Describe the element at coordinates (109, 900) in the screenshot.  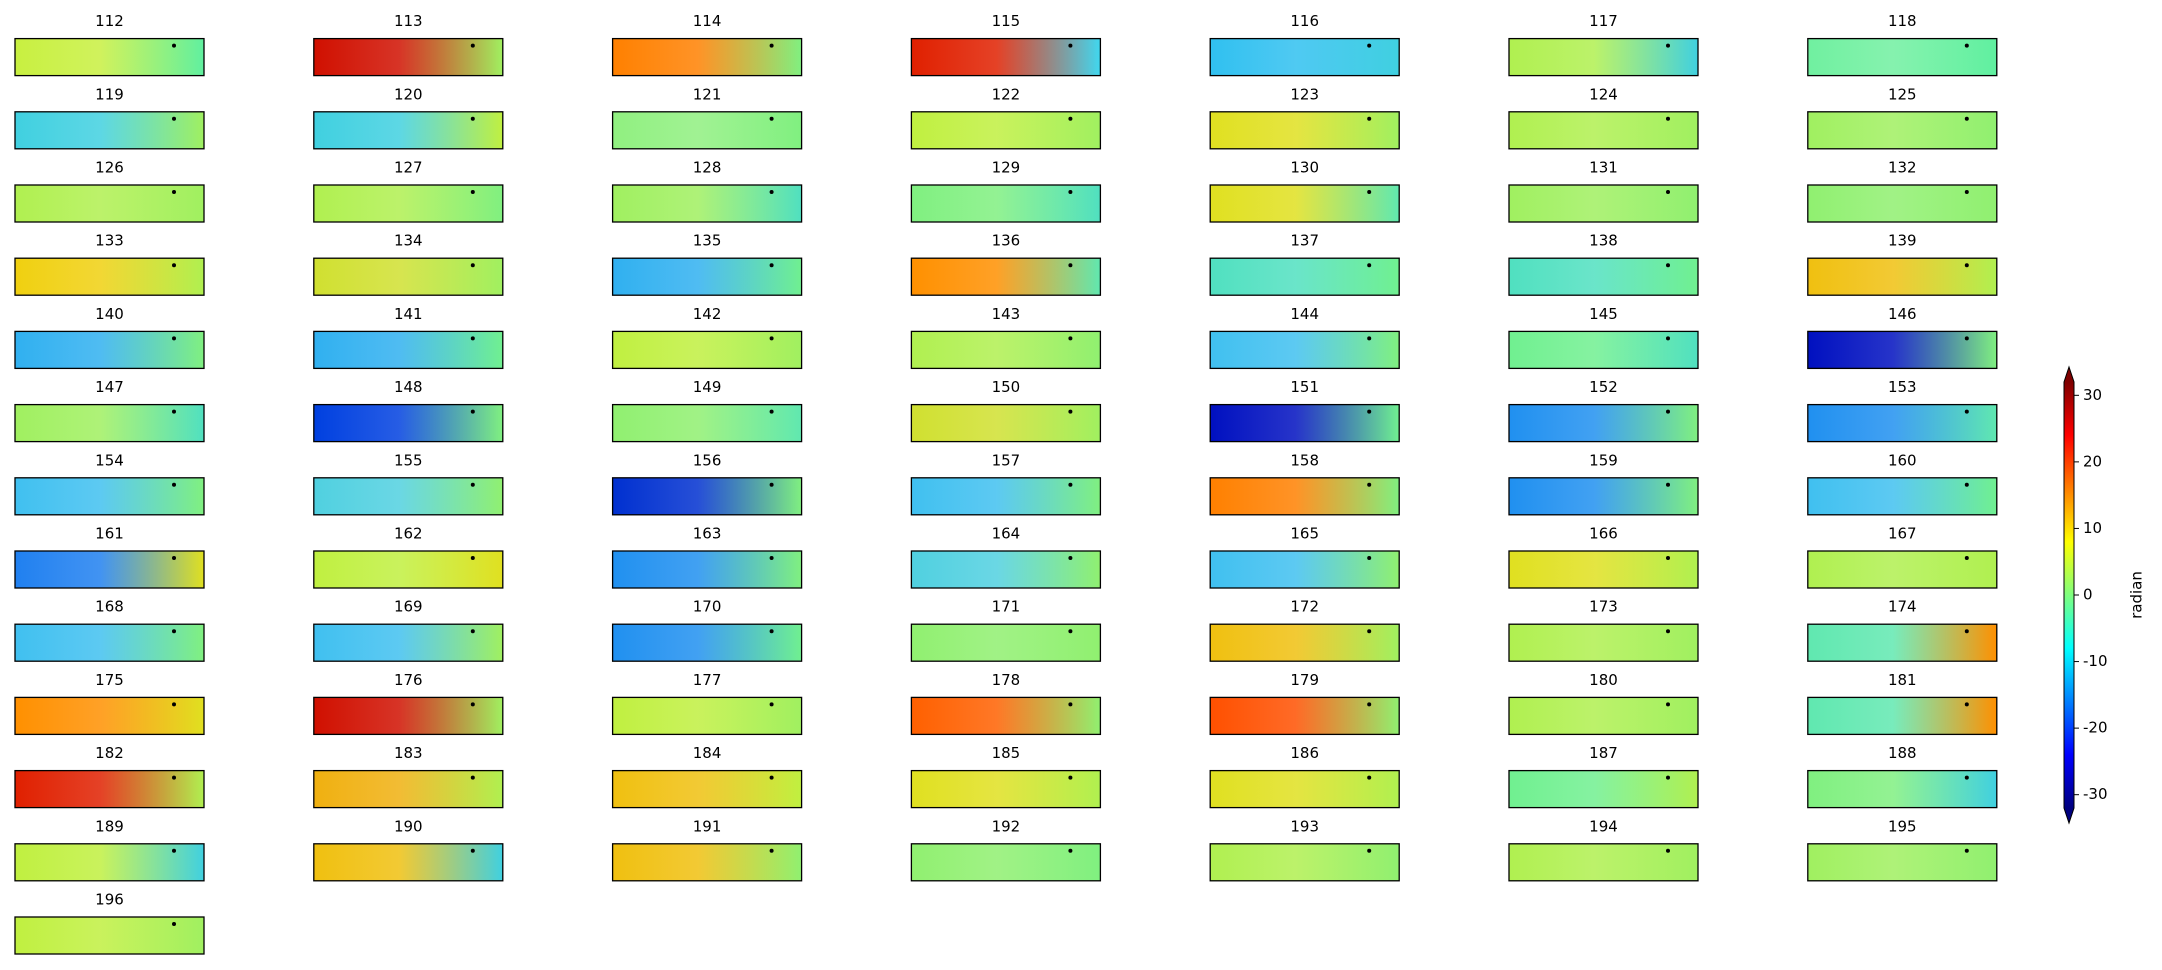
I see `panel-title: 196` at that location.